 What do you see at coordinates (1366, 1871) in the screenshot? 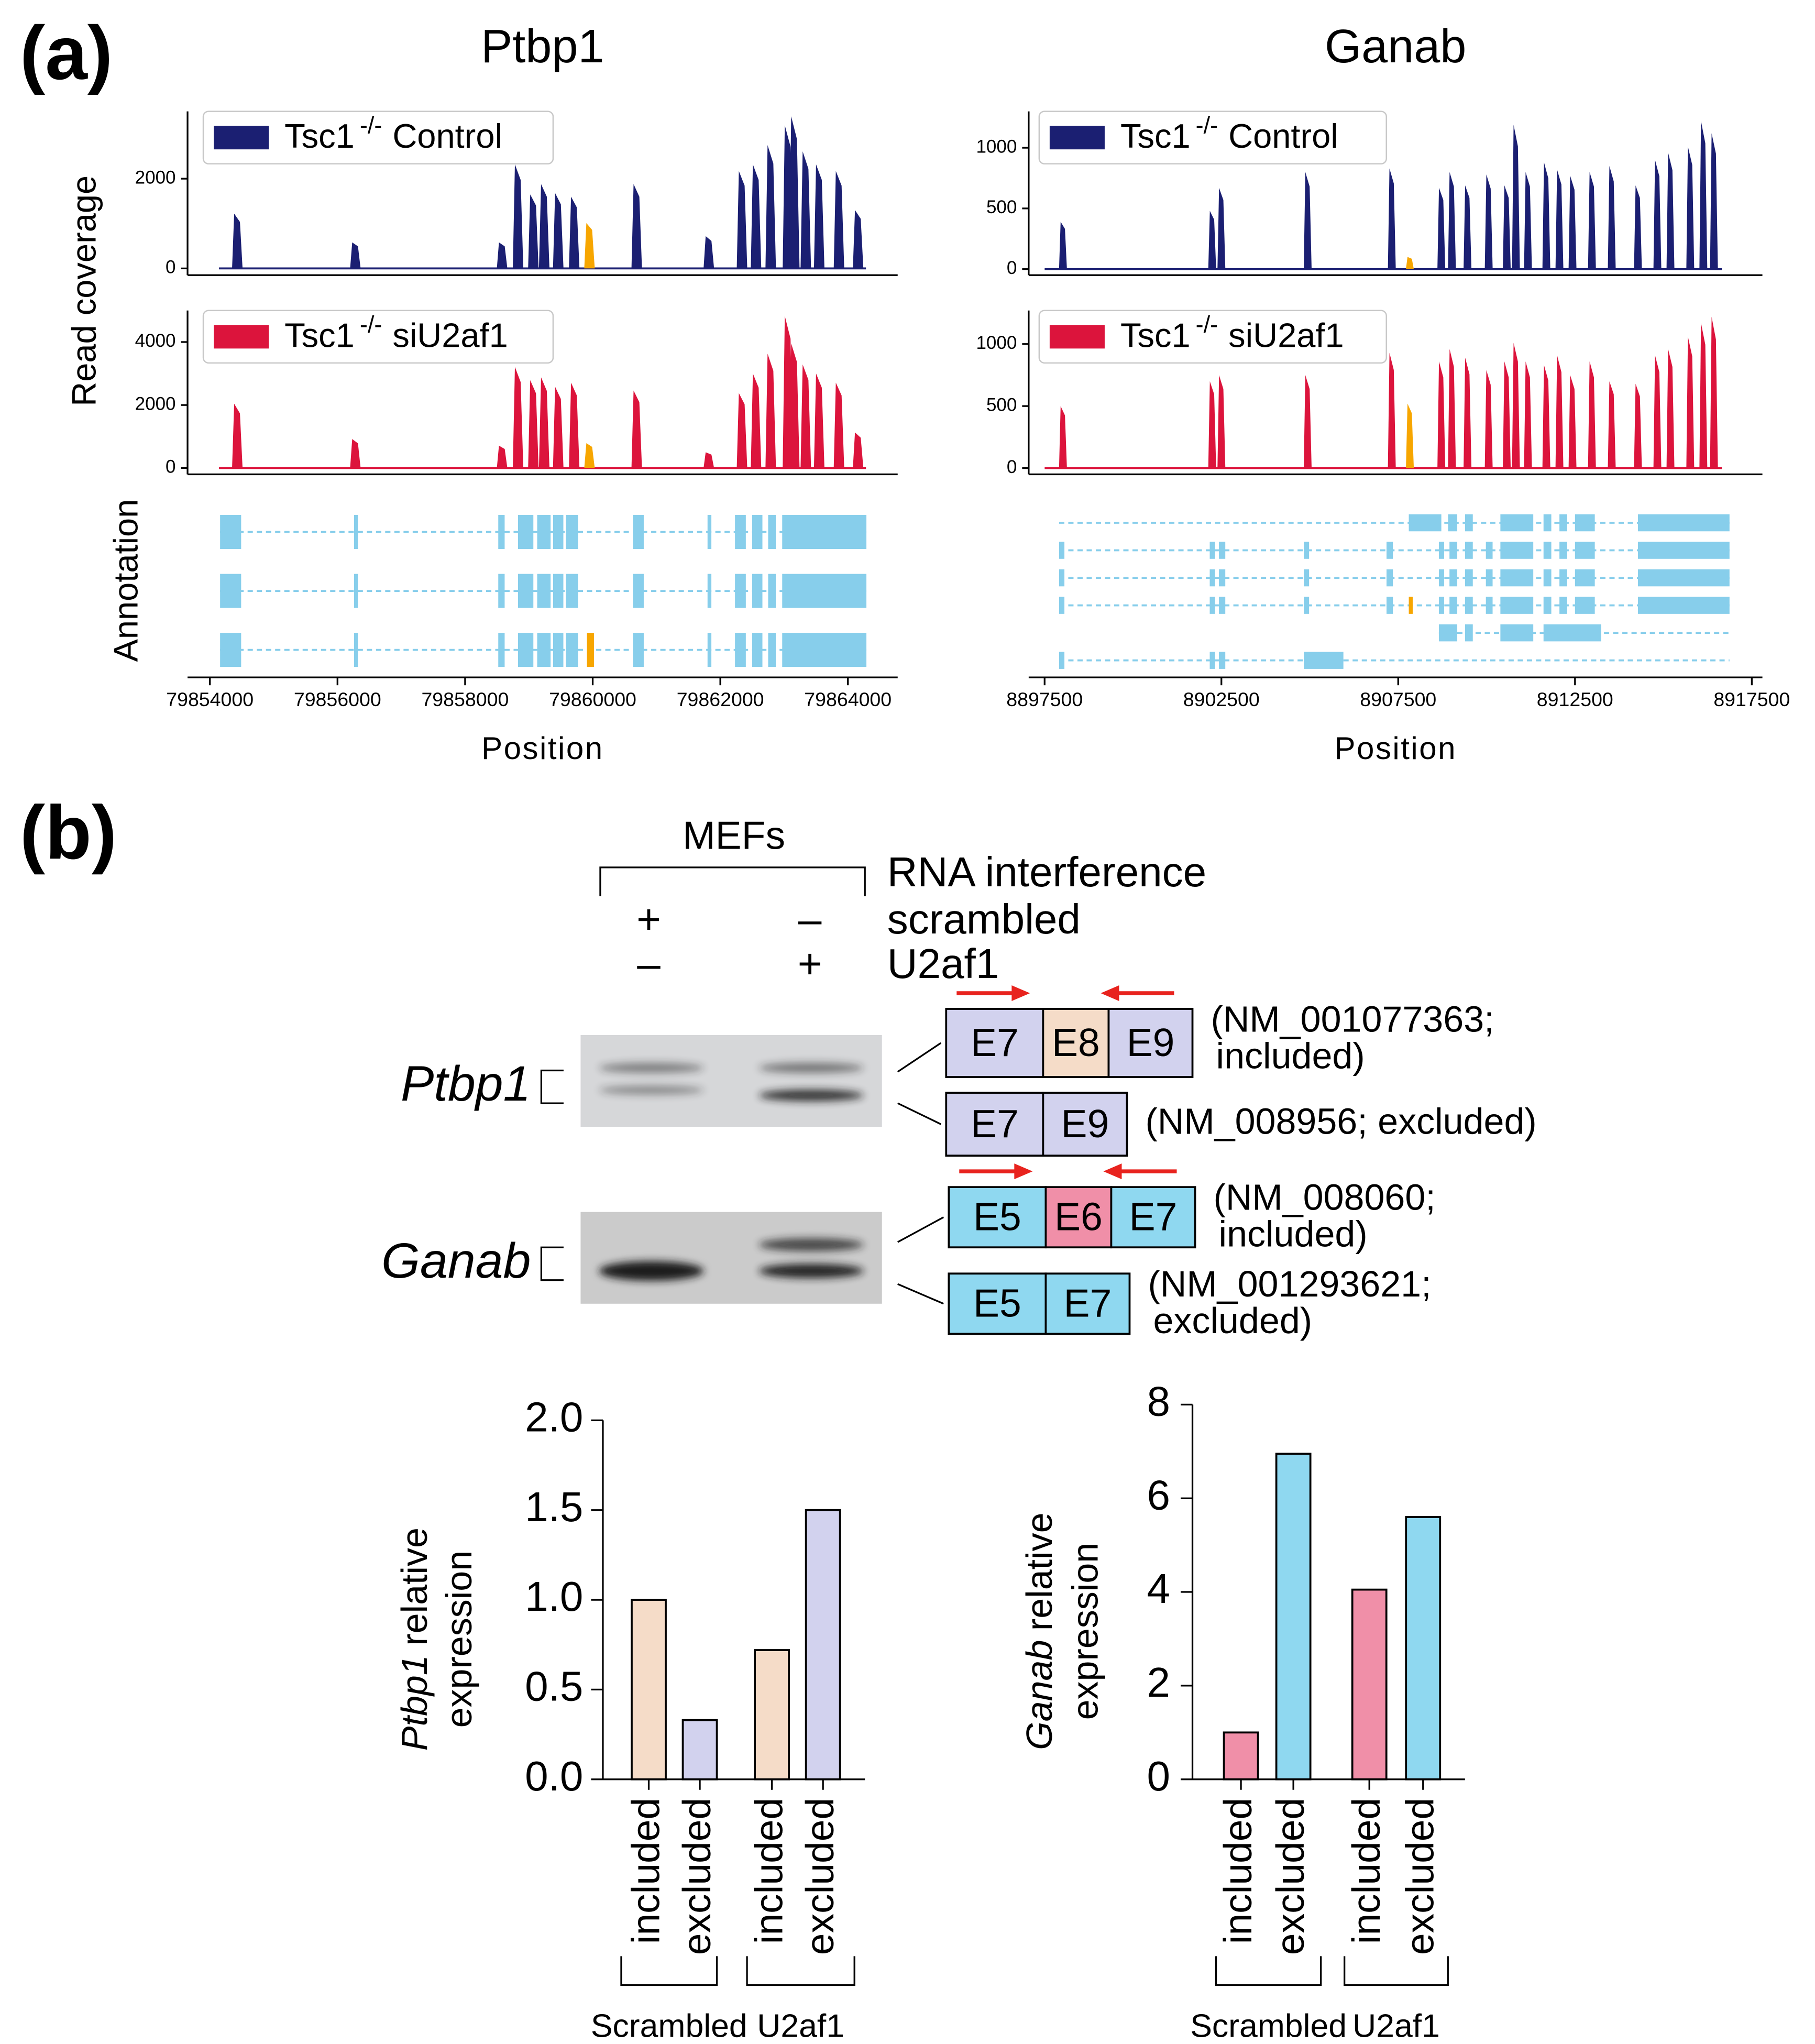
I see `x-tick-label: included` at bounding box center [1366, 1871].